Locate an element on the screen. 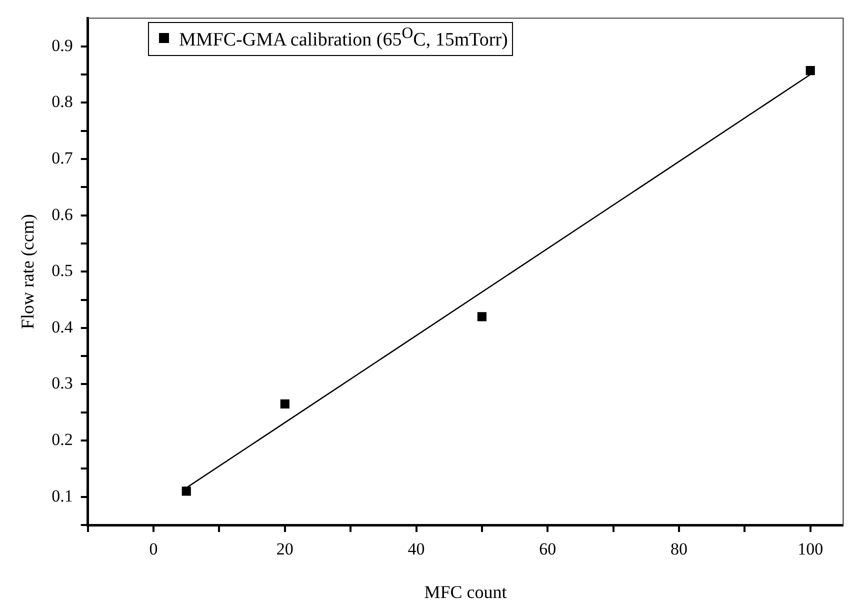 The width and height of the screenshot is (850, 608). x-tick-label: 0 is located at coordinates (153, 549).